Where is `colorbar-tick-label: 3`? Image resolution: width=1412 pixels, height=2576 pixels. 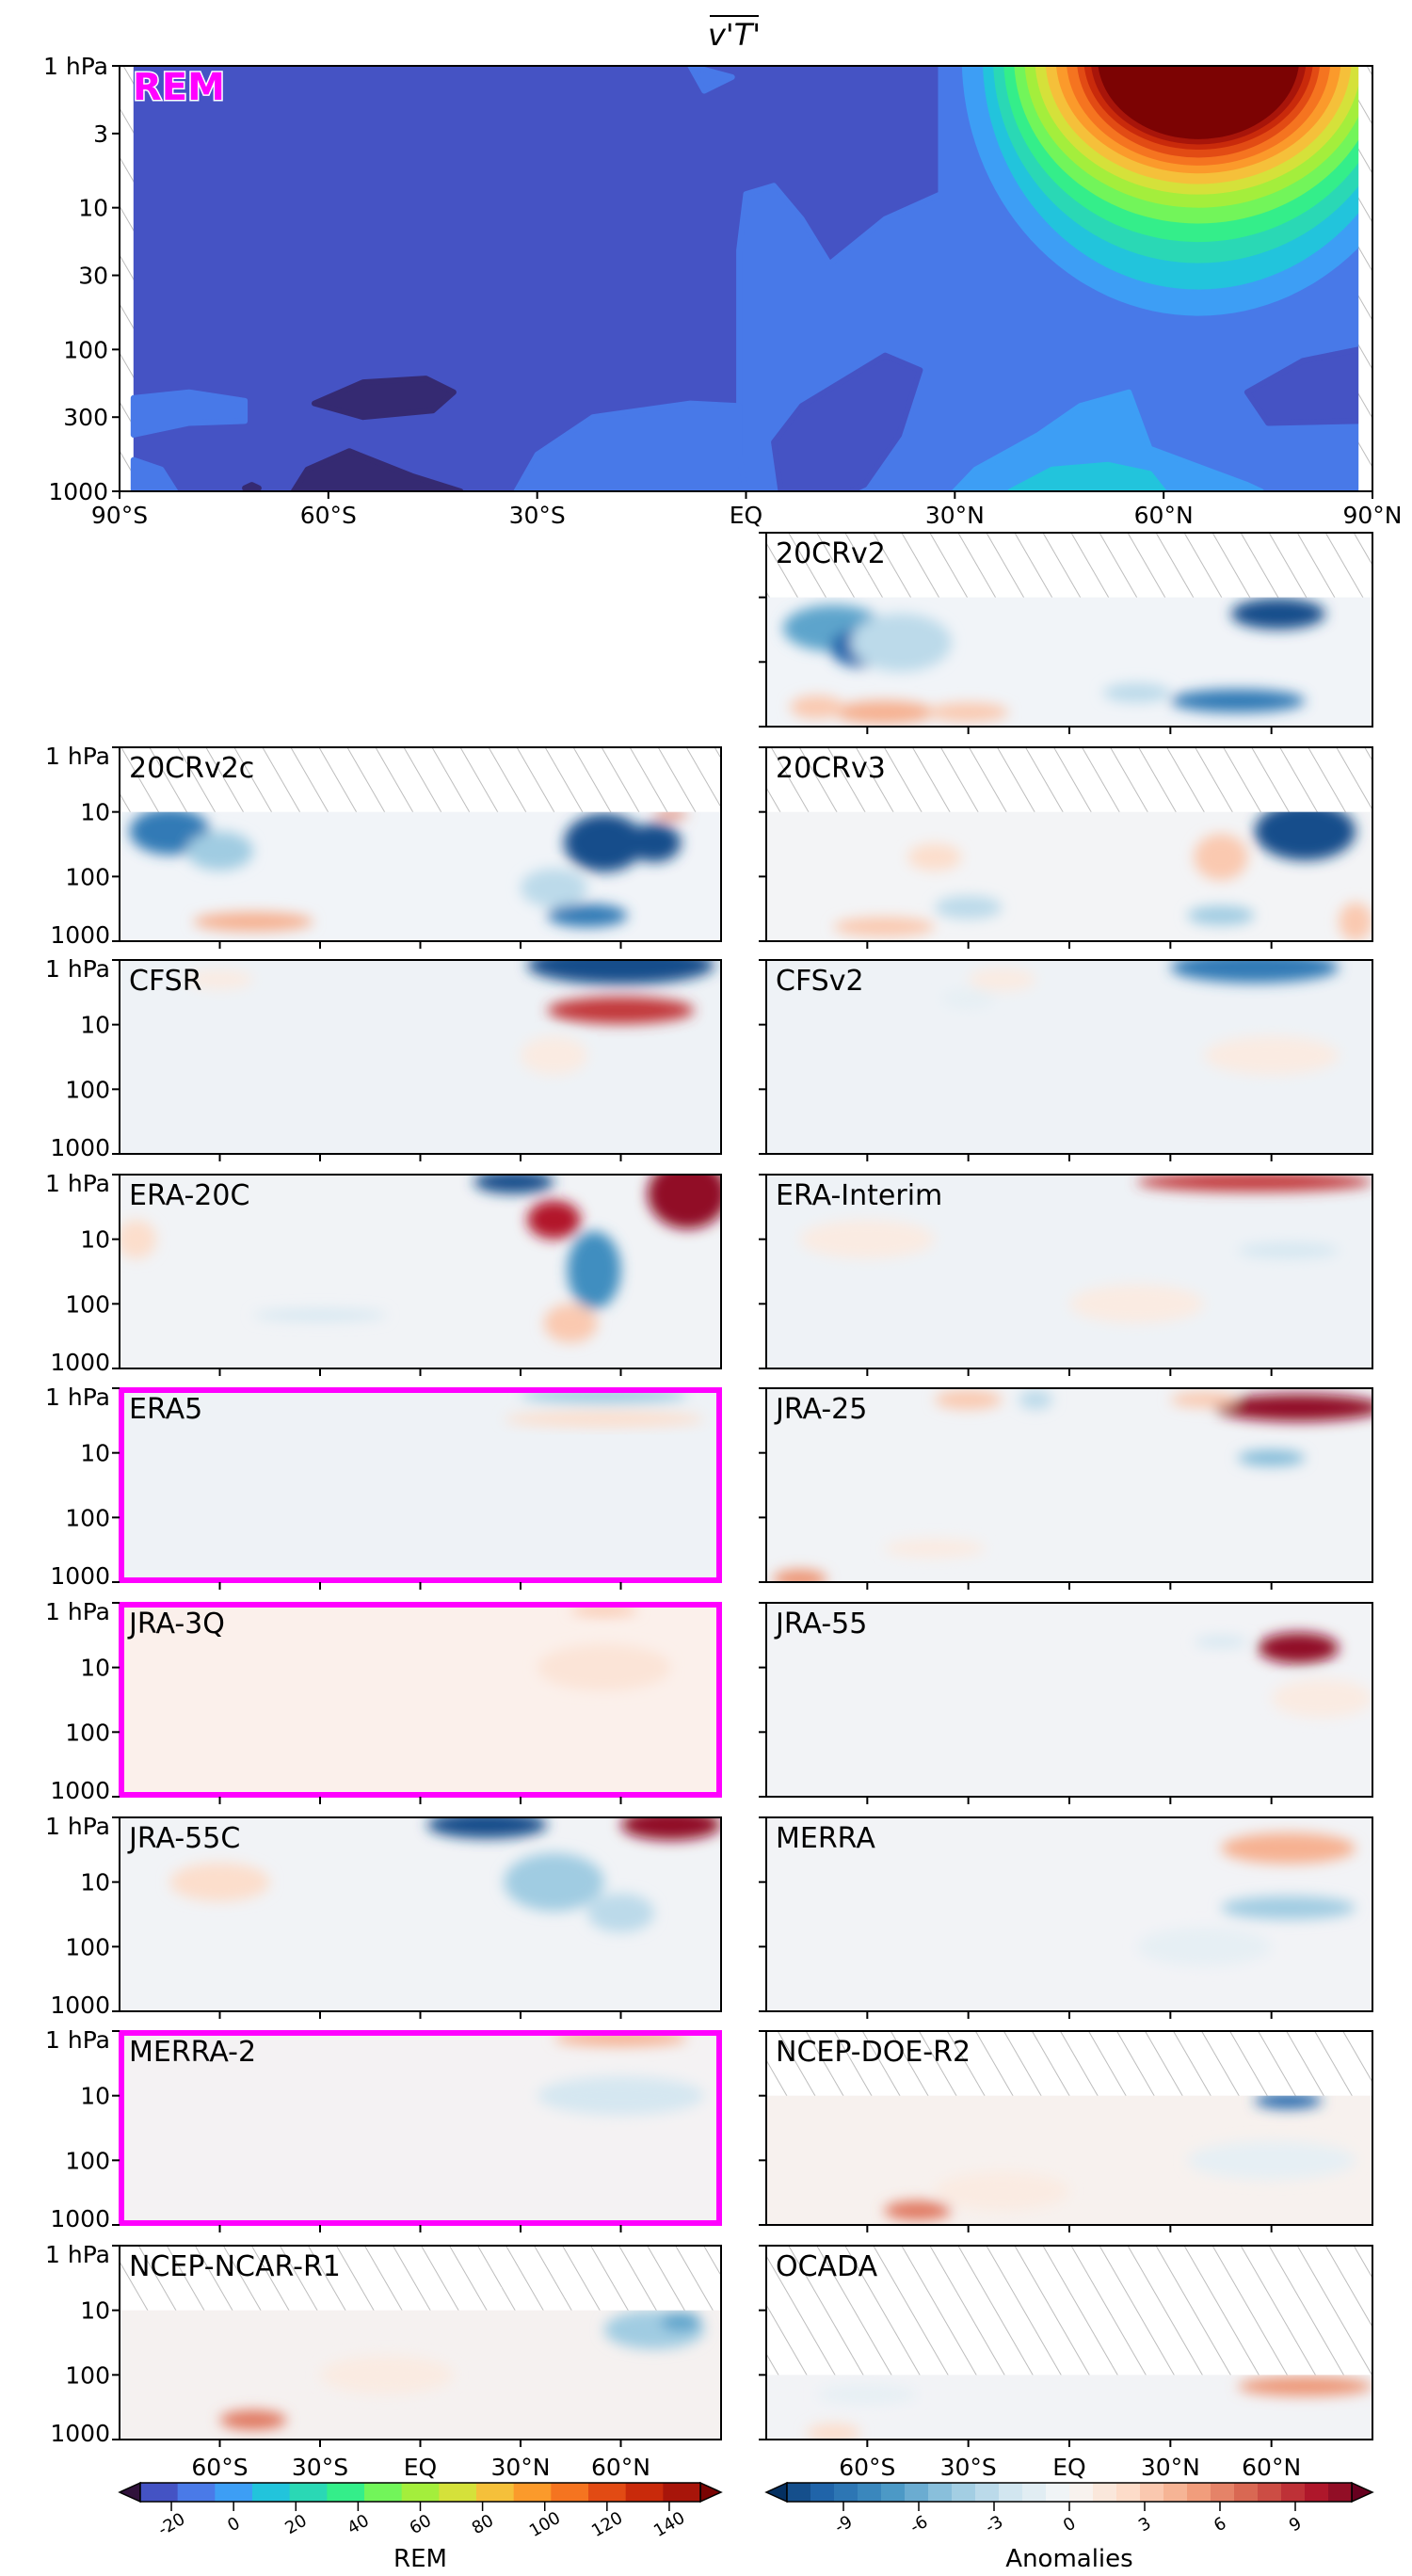 colorbar-tick-label: 3 is located at coordinates (1144, 2524).